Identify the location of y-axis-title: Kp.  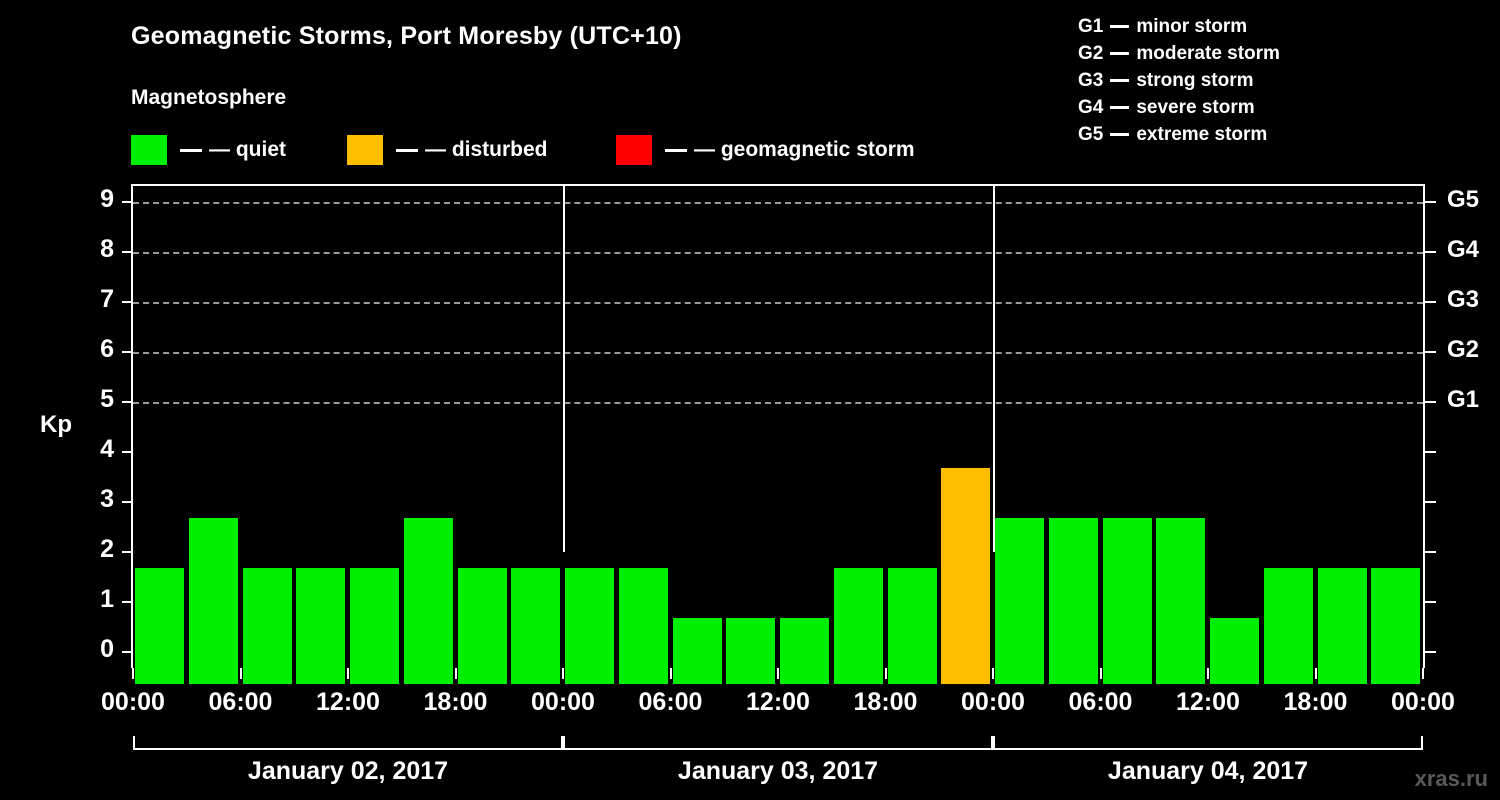
(56, 424).